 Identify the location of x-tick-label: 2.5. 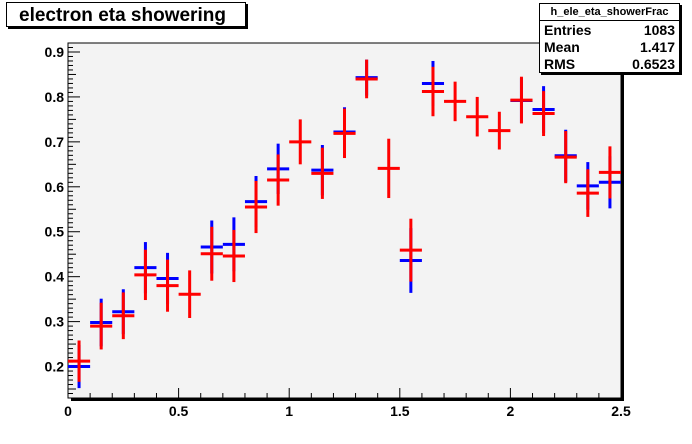
(621, 411).